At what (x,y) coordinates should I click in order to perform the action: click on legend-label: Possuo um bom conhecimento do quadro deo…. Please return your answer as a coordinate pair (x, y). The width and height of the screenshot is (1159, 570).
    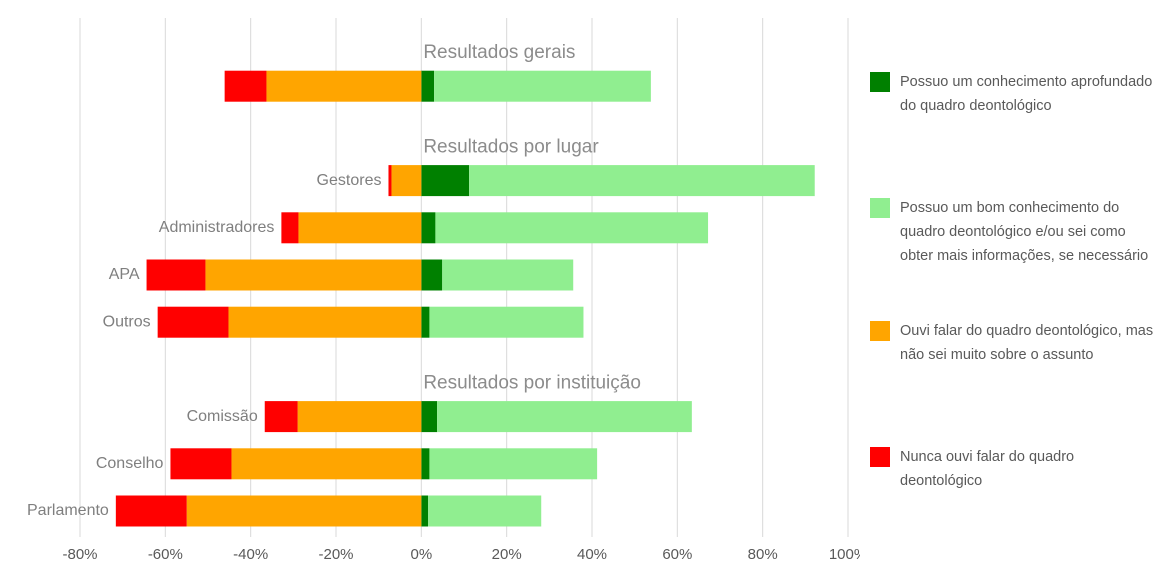
    Looking at the image, I should click on (1024, 232).